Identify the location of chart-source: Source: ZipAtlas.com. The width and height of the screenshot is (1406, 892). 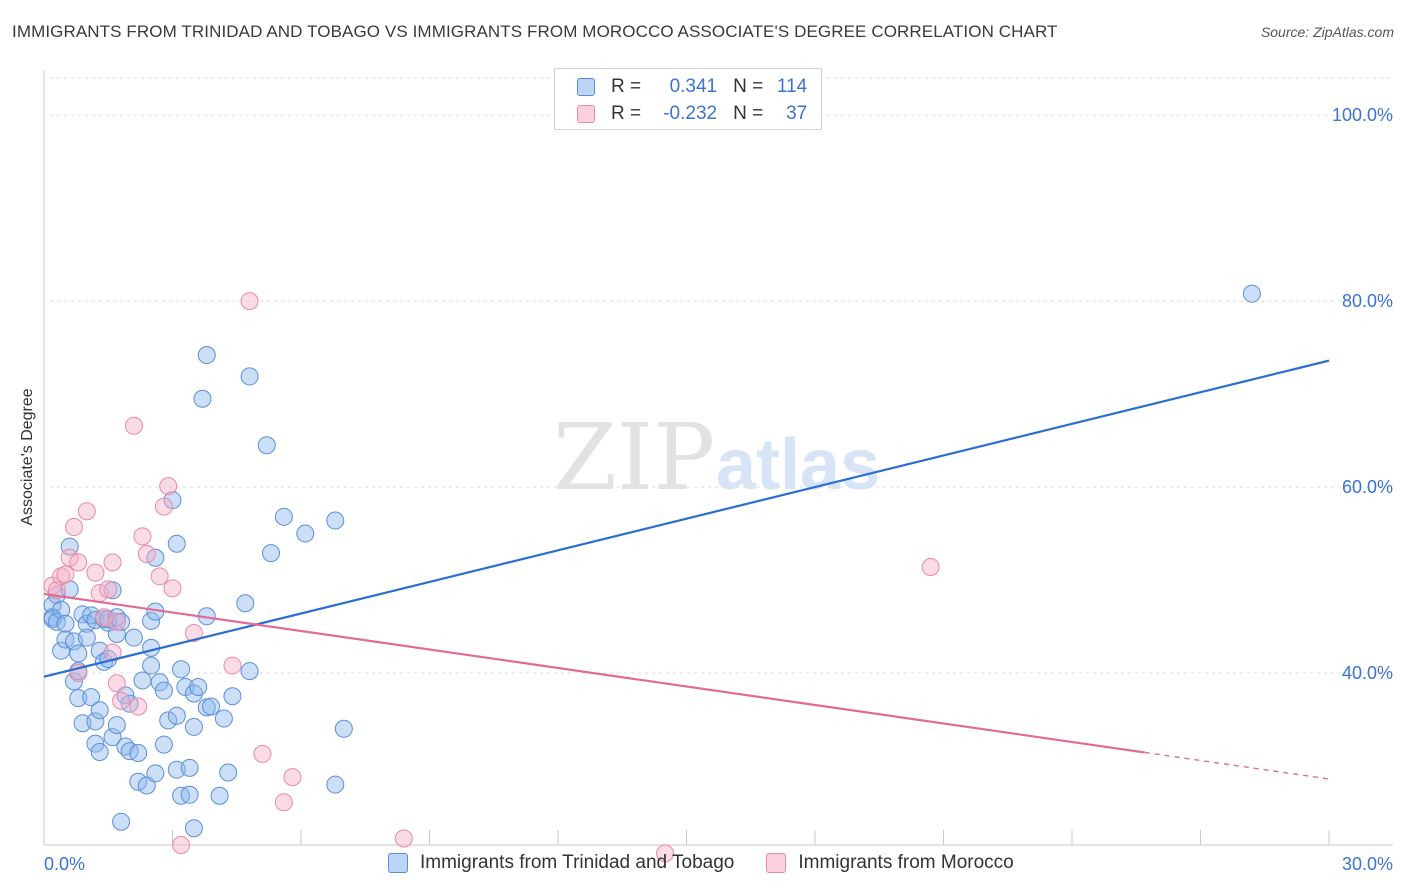
(1327, 32).